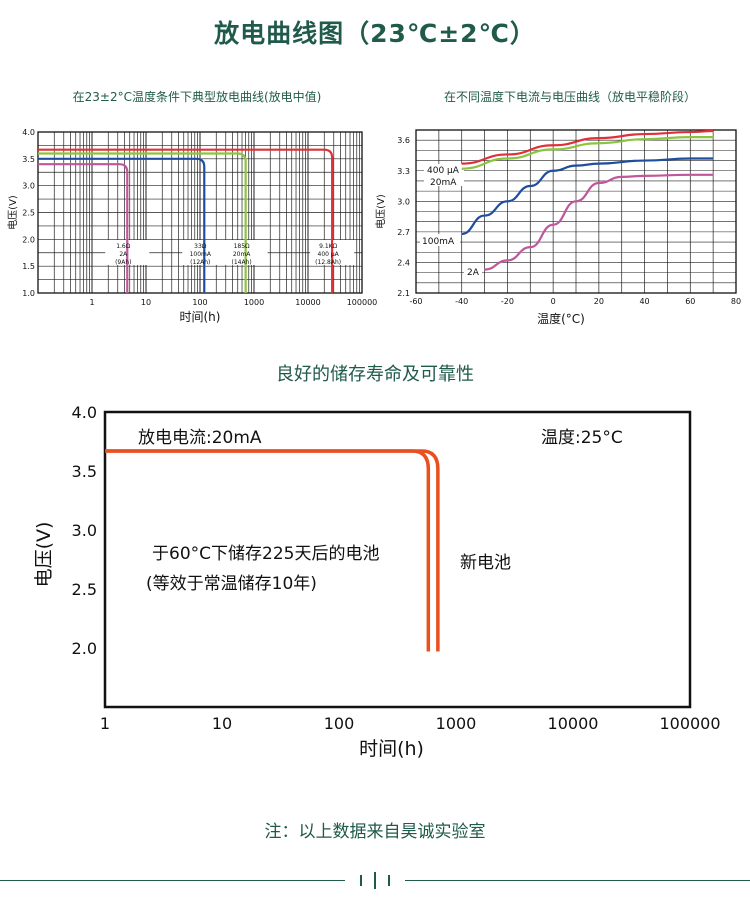 The image size is (750, 901). What do you see at coordinates (123, 262) in the screenshot?
I see `series-label: (9Ah)` at bounding box center [123, 262].